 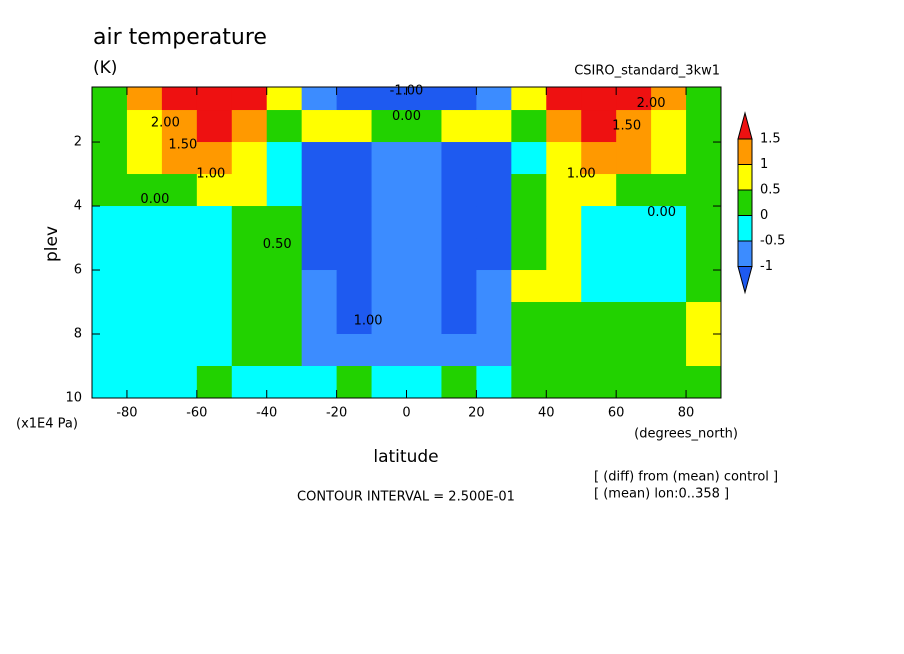 I want to click on colorbar-box, so click(x=745, y=228).